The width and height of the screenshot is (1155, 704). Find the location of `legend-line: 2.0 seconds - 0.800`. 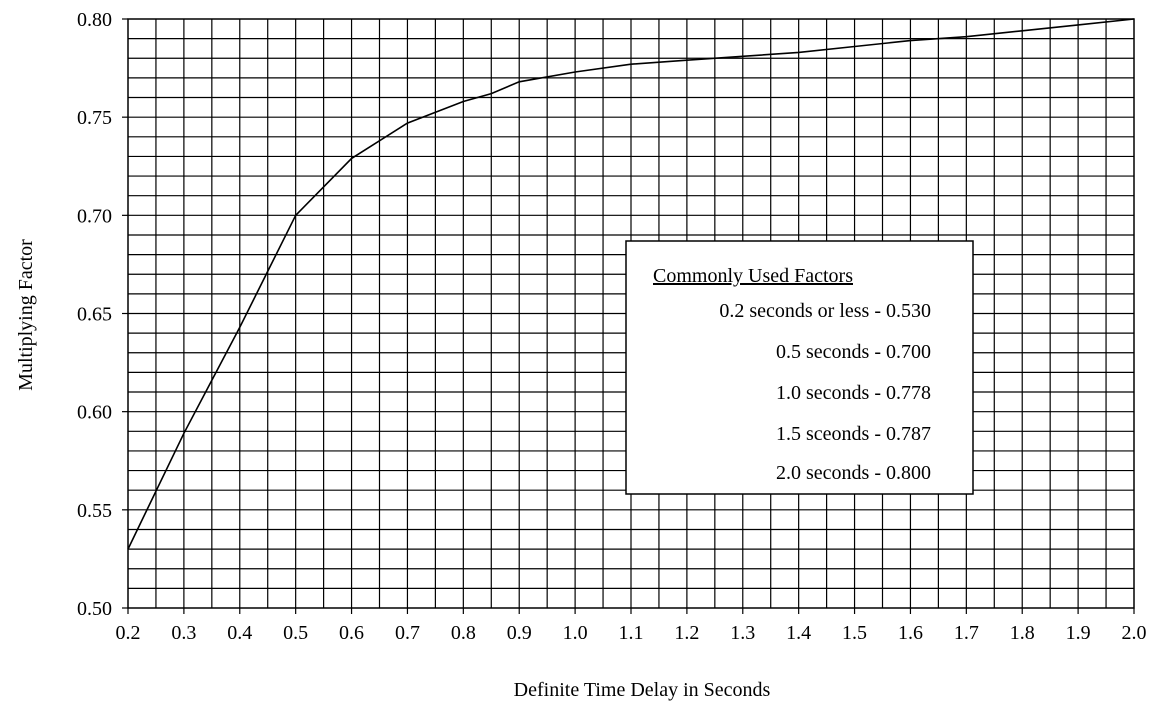

legend-line: 2.0 seconds - 0.800 is located at coordinates (853, 473).